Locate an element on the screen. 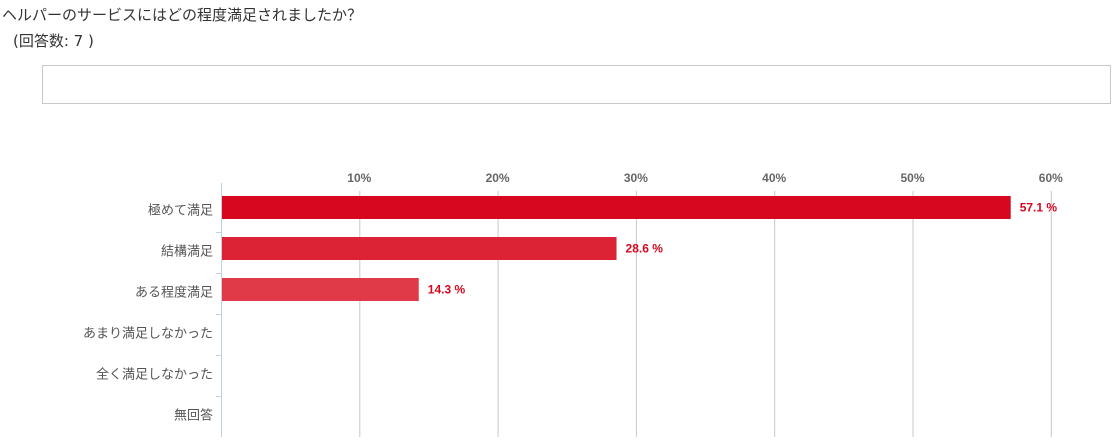 The width and height of the screenshot is (1119, 448). category-label: 結構満足 is located at coordinates (187, 252).